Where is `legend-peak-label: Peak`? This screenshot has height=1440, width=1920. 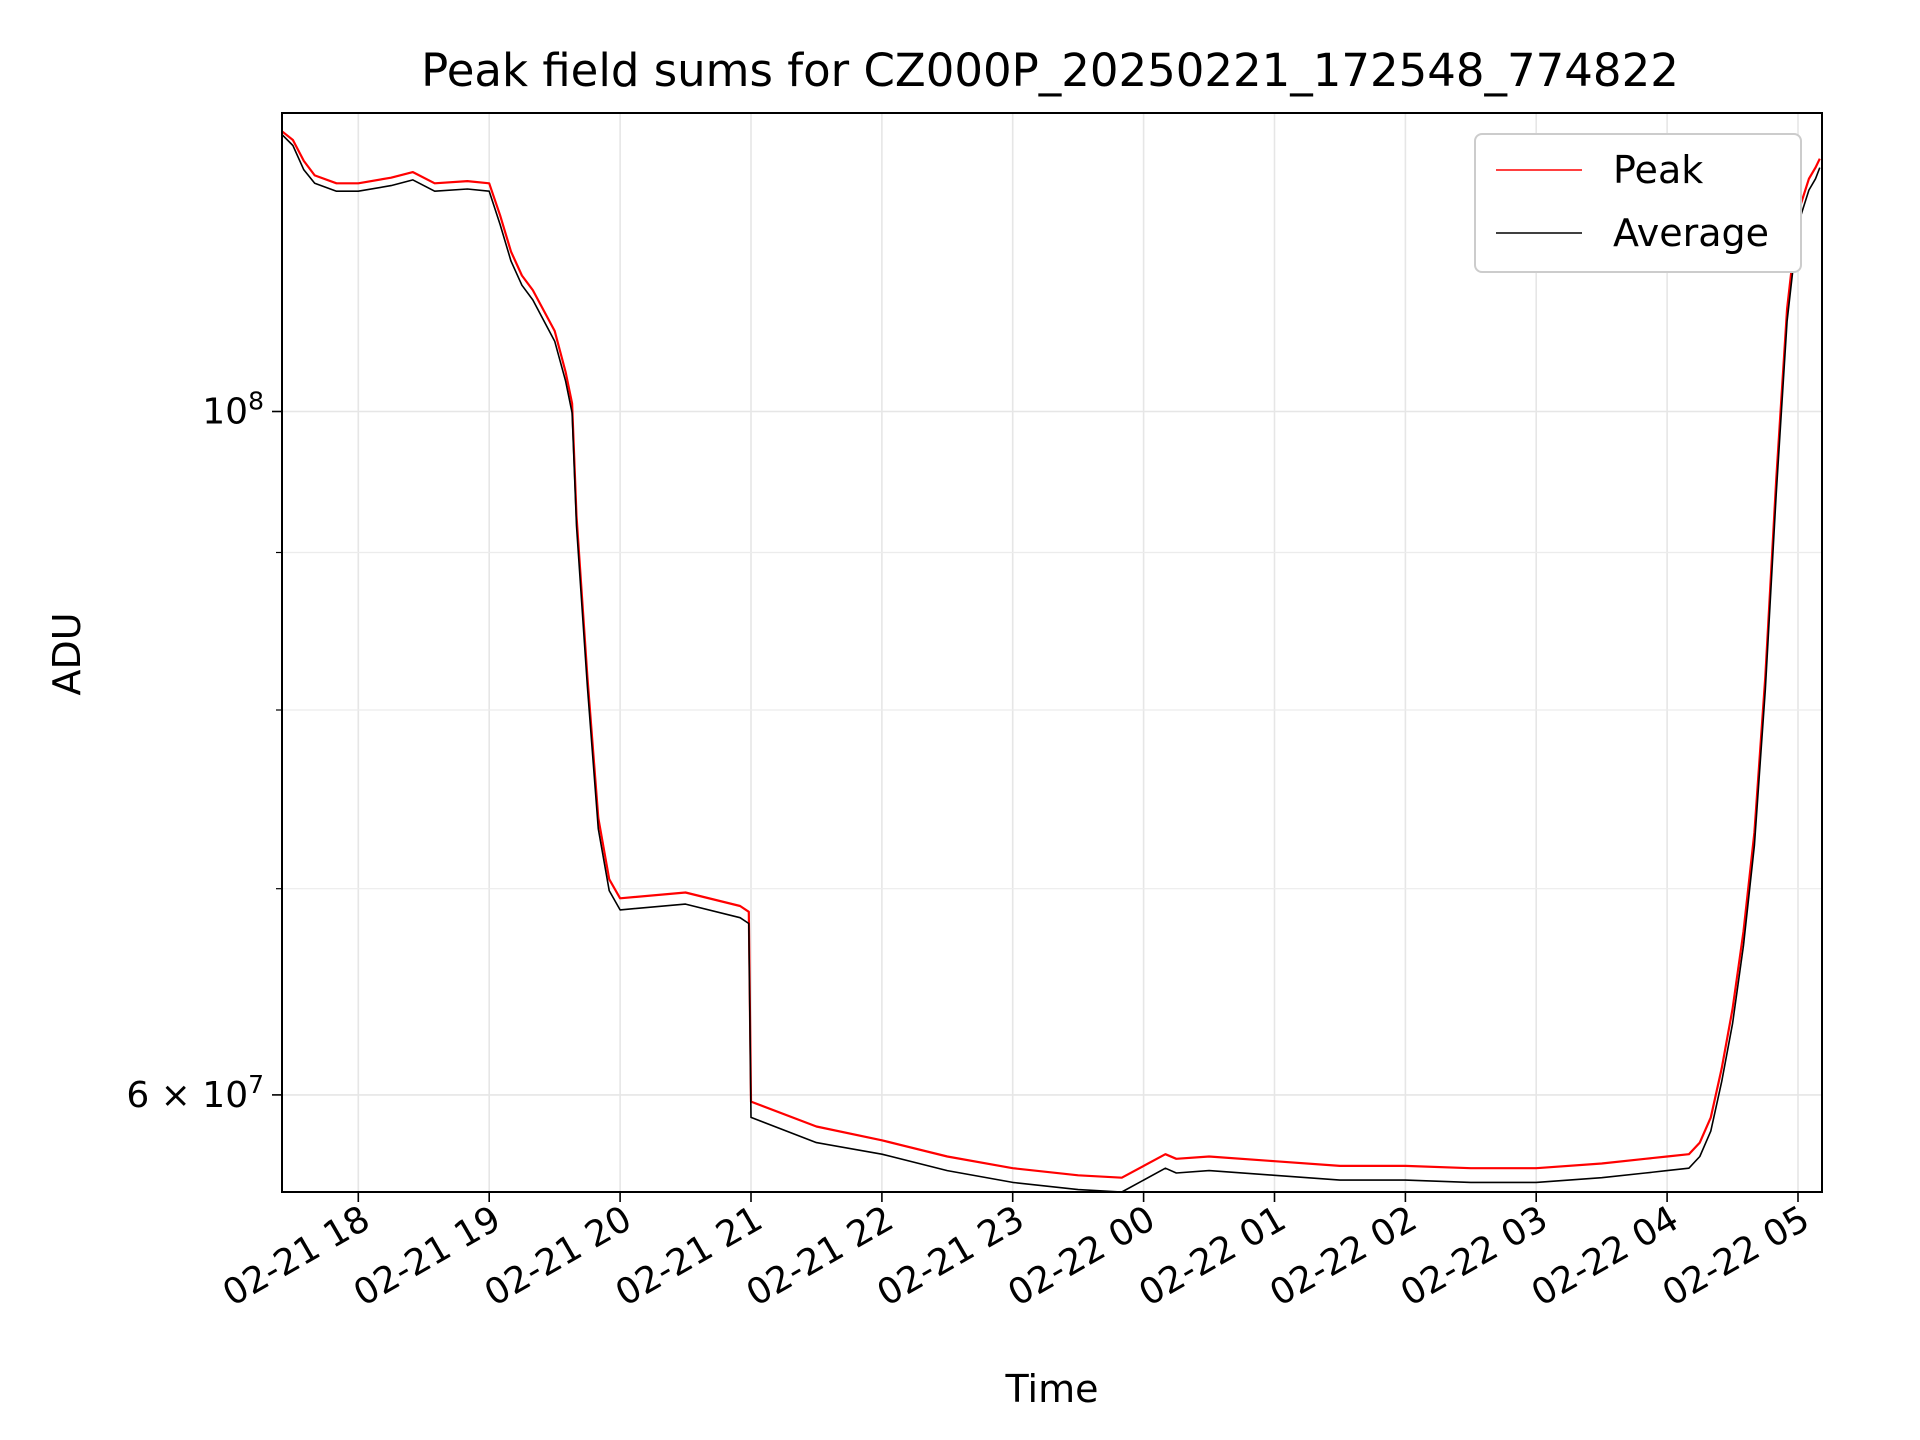 legend-peak-label: Peak is located at coordinates (1658, 170).